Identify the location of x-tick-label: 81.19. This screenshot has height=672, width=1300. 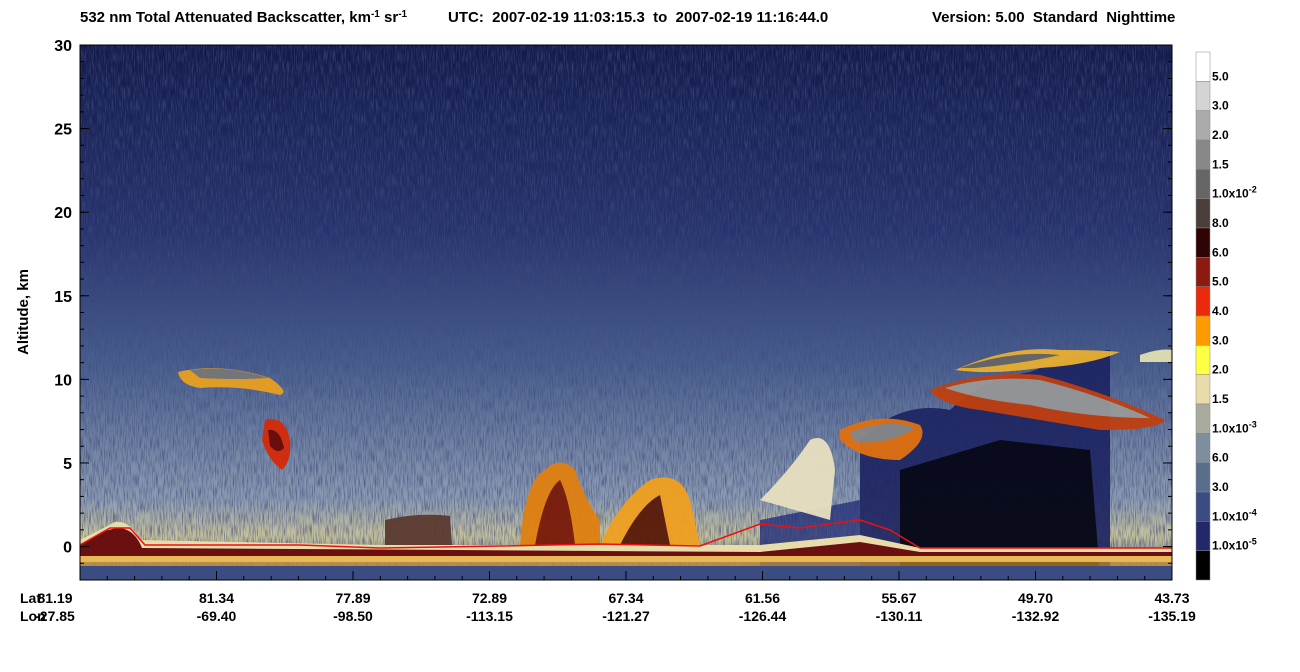
(54, 598).